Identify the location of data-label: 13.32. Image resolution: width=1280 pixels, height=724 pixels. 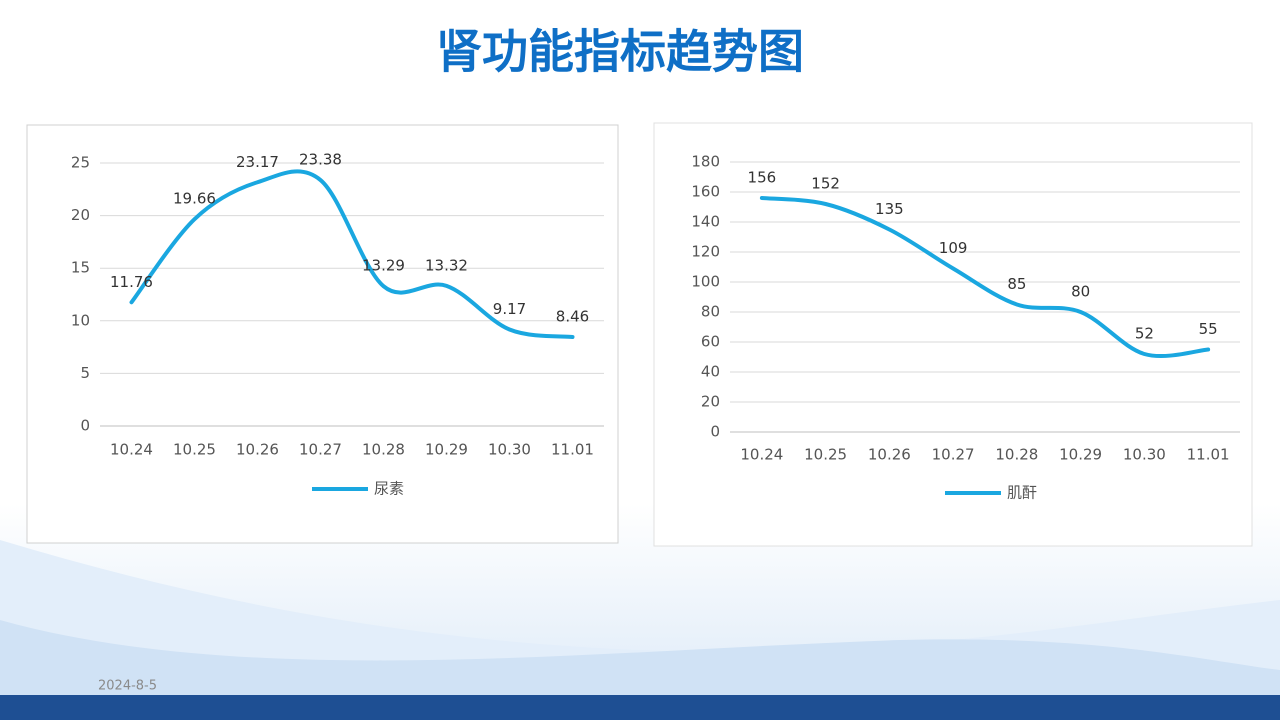
(446, 265).